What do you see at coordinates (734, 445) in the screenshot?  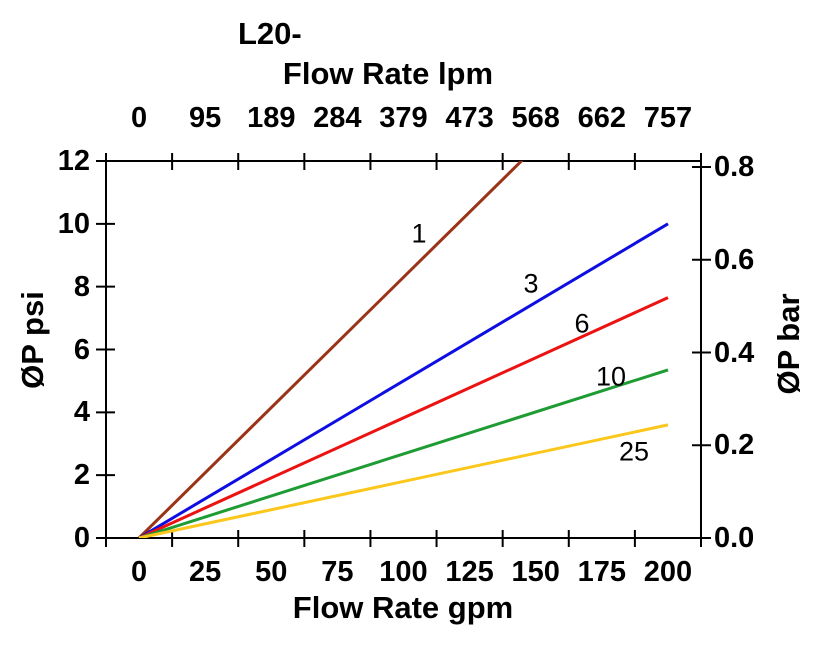 I see `right-axis-tick-label: 0.2` at bounding box center [734, 445].